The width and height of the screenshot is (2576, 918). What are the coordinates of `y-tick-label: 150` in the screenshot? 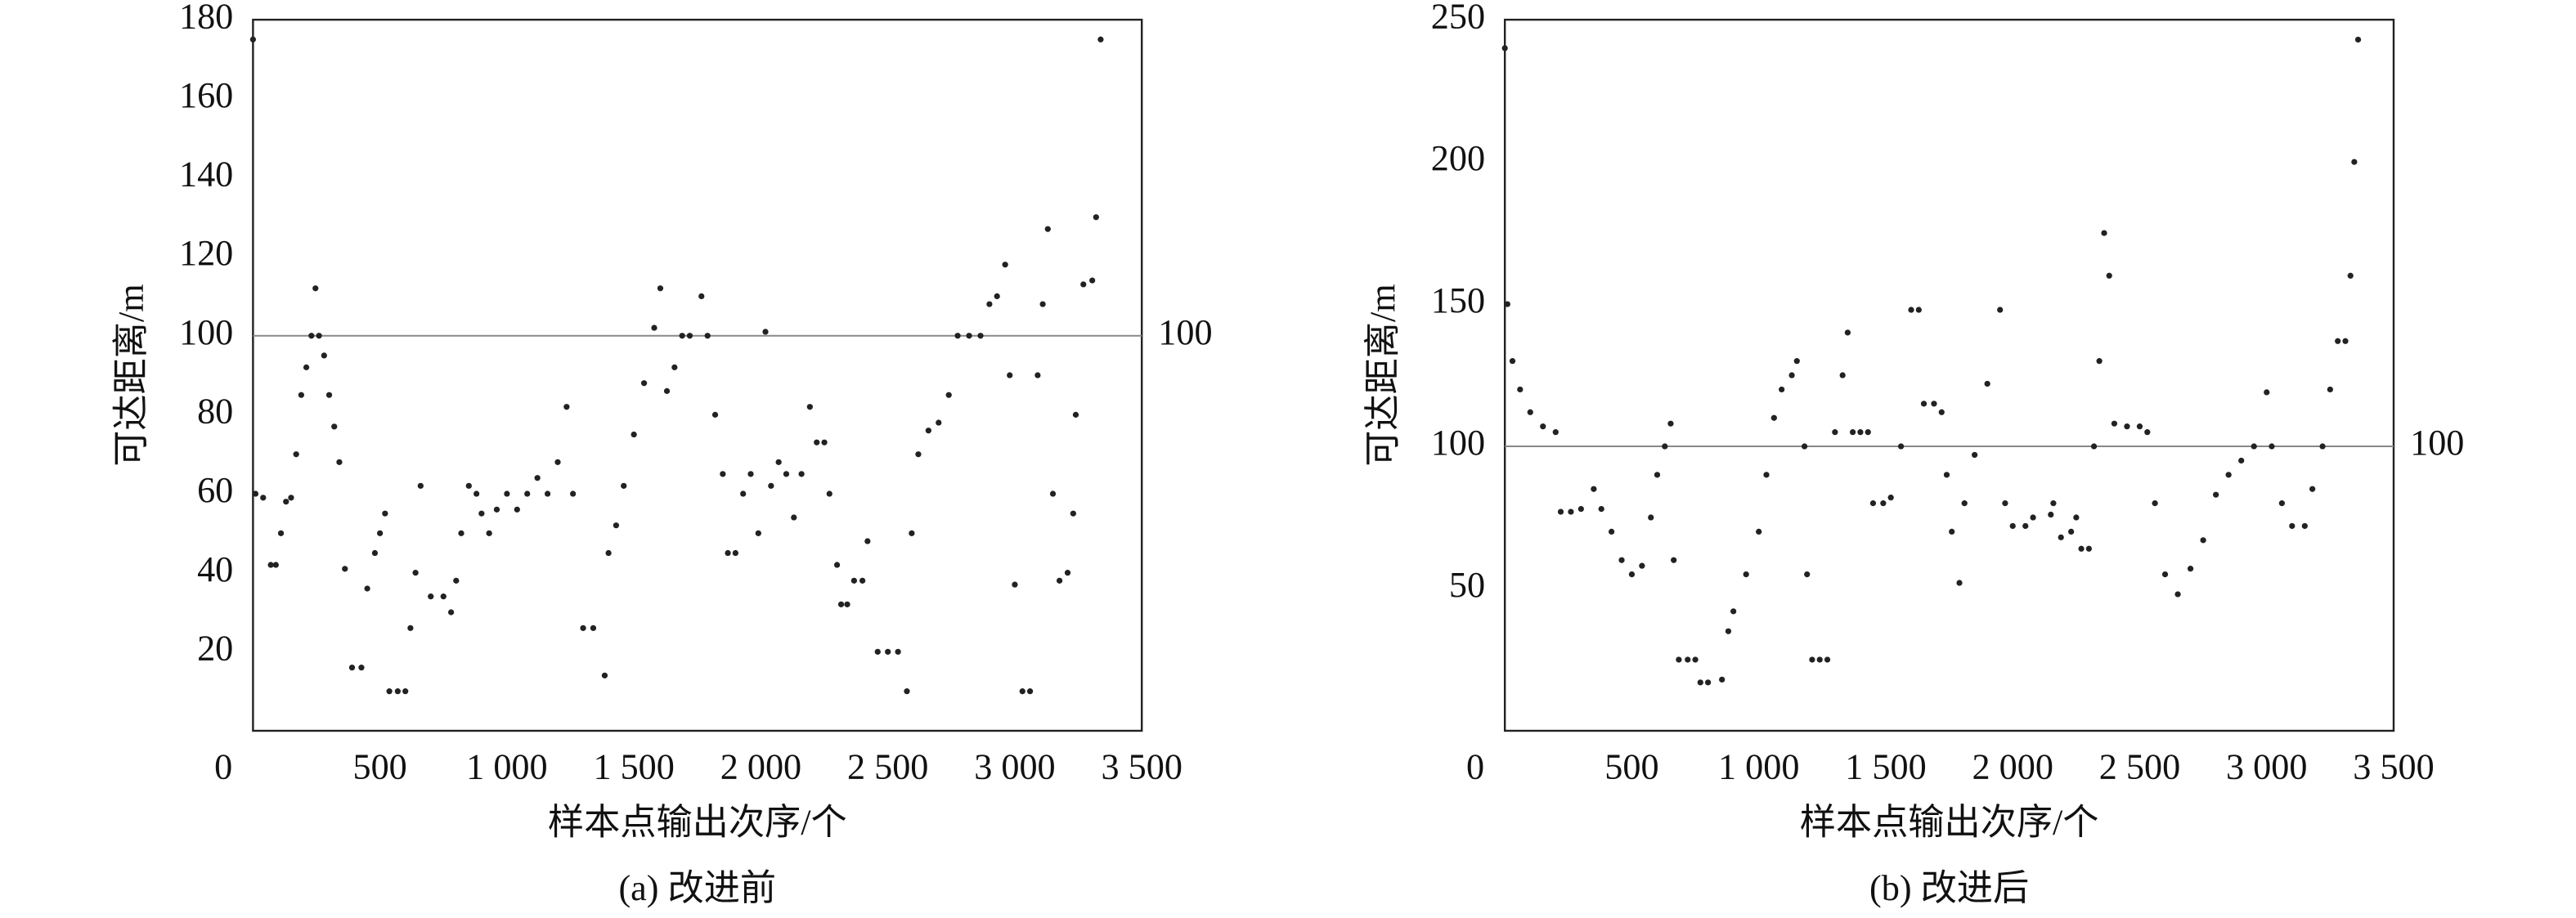 It's located at (1458, 300).